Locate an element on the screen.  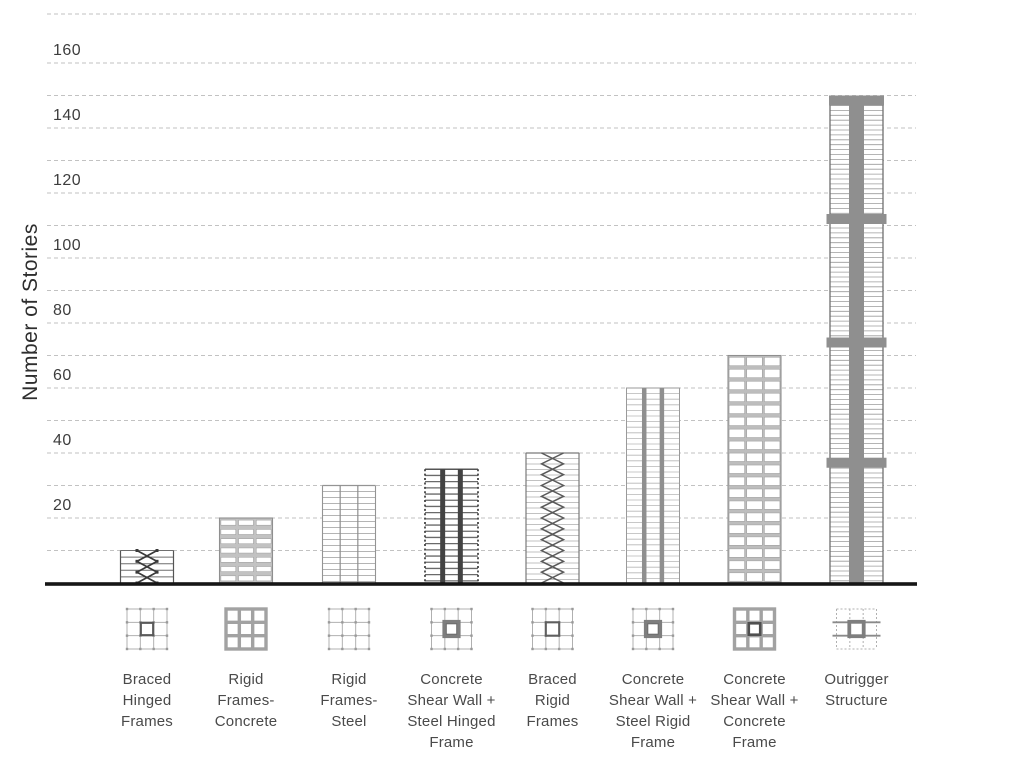
x-axis-baseline is located at coordinates (481, 584).